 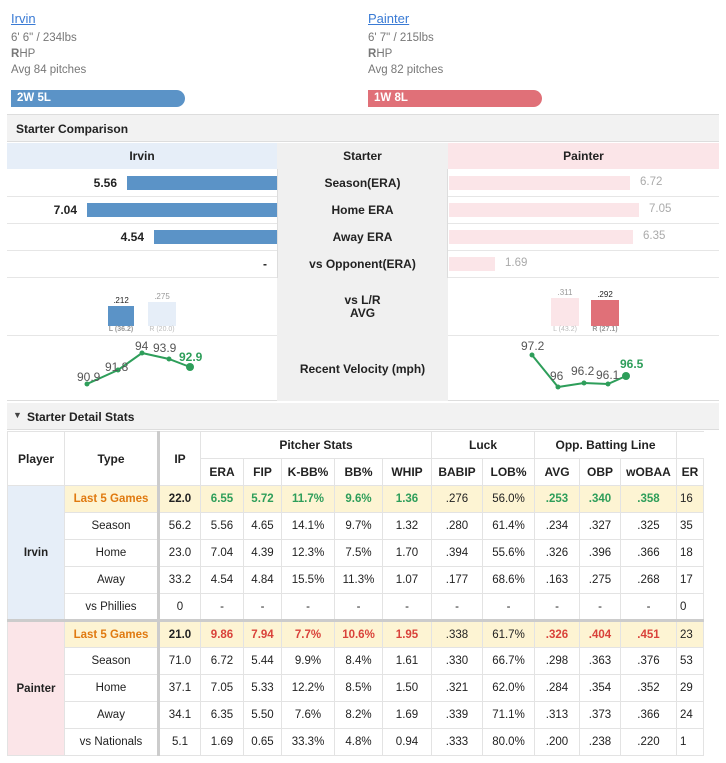 What do you see at coordinates (648, 580) in the screenshot?
I see `stat-cell: .268` at bounding box center [648, 580].